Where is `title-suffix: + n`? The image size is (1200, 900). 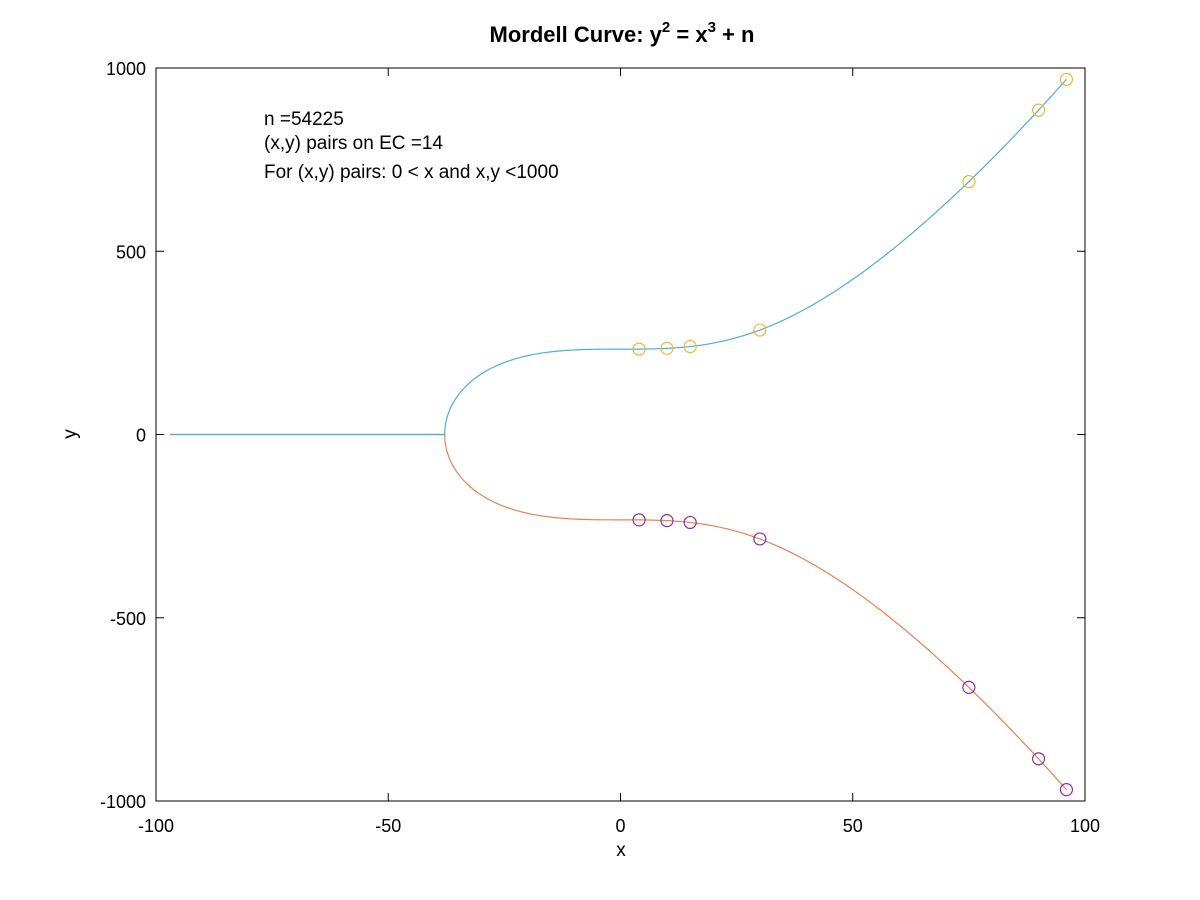 title-suffix: + n is located at coordinates (735, 34).